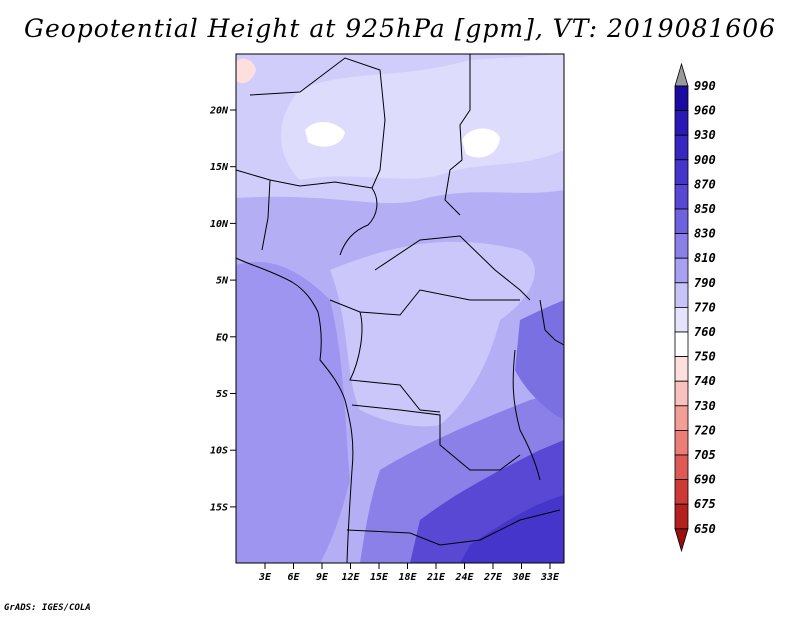  Describe the element at coordinates (705, 234) in the screenshot. I see `colorbar-label: 830` at that location.